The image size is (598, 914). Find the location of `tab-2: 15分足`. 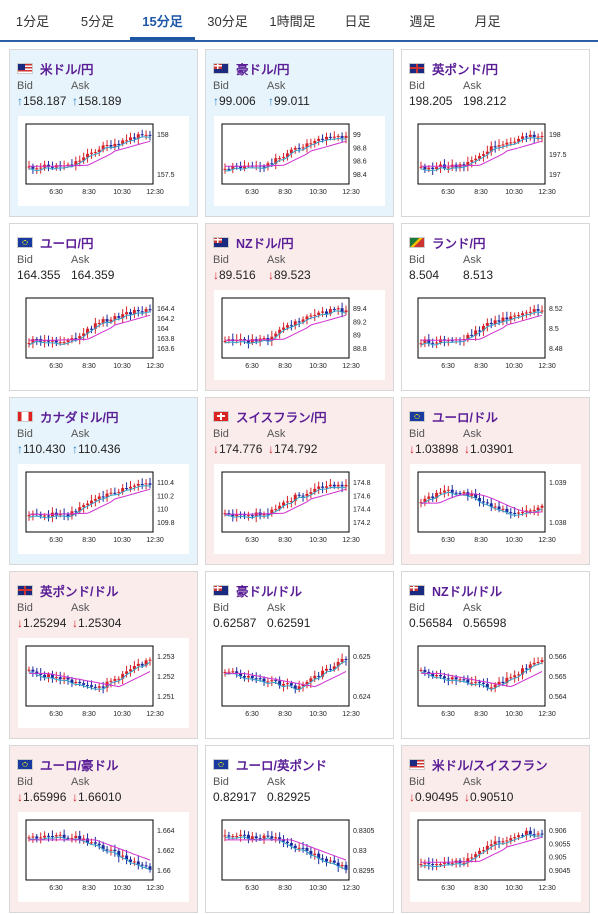

tab-2: 15分足 is located at coordinates (162, 20).